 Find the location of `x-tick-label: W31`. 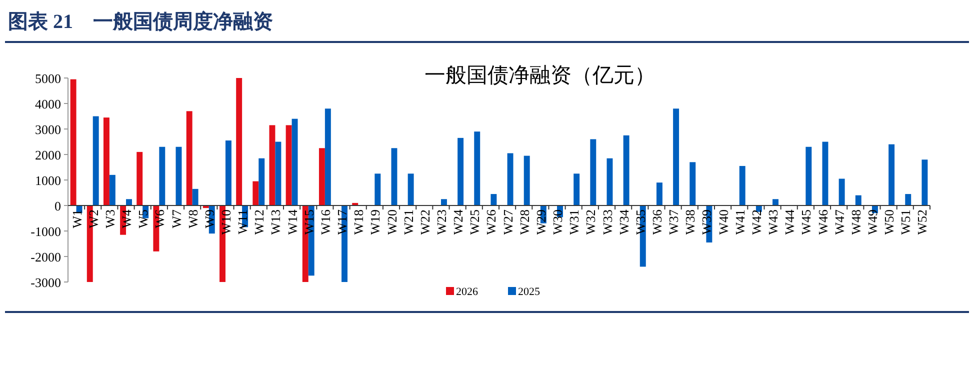

x-tick-label: W31 is located at coordinates (574, 222).